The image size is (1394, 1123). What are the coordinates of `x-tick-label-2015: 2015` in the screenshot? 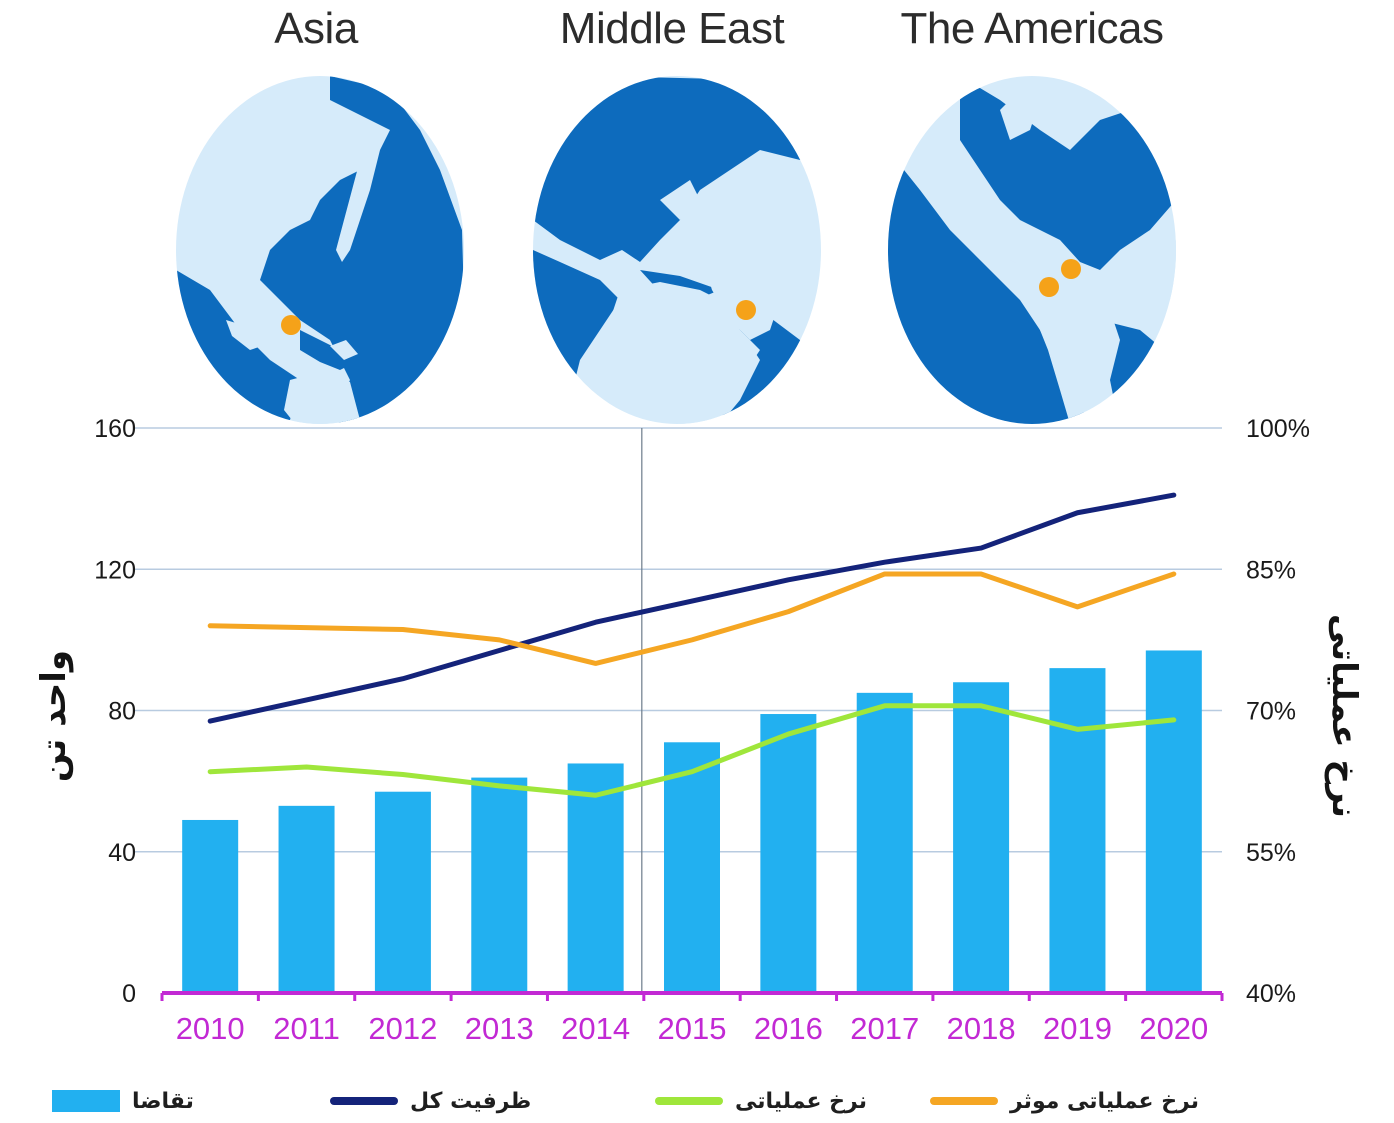 It's located at (692, 1028).